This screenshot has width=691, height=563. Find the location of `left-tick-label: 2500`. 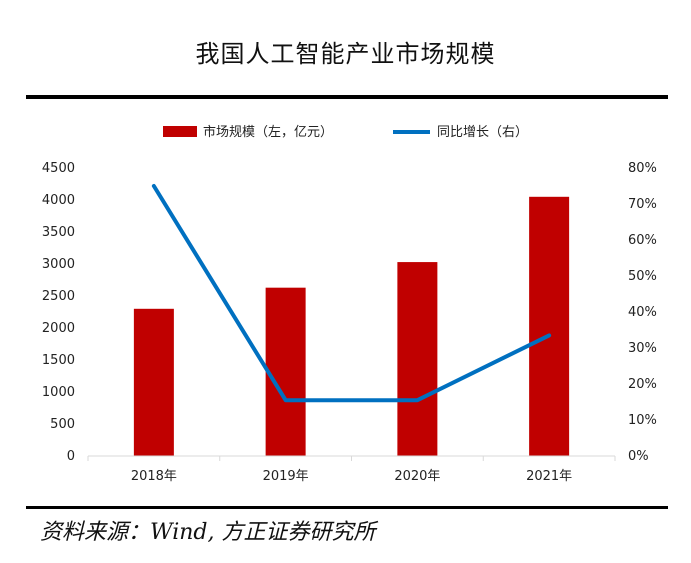

left-tick-label: 2500 is located at coordinates (58, 296).